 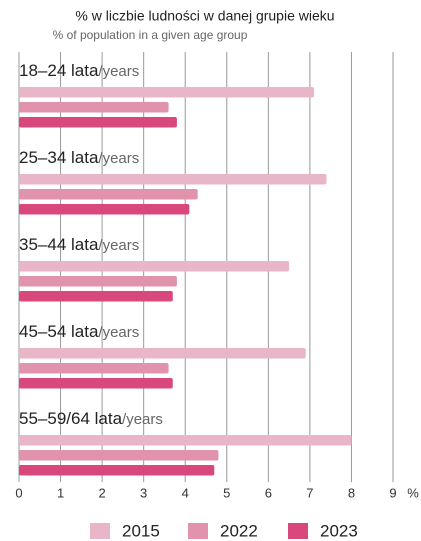 What do you see at coordinates (79, 244) in the screenshot?
I see `category-label: 35–44 lata/years` at bounding box center [79, 244].